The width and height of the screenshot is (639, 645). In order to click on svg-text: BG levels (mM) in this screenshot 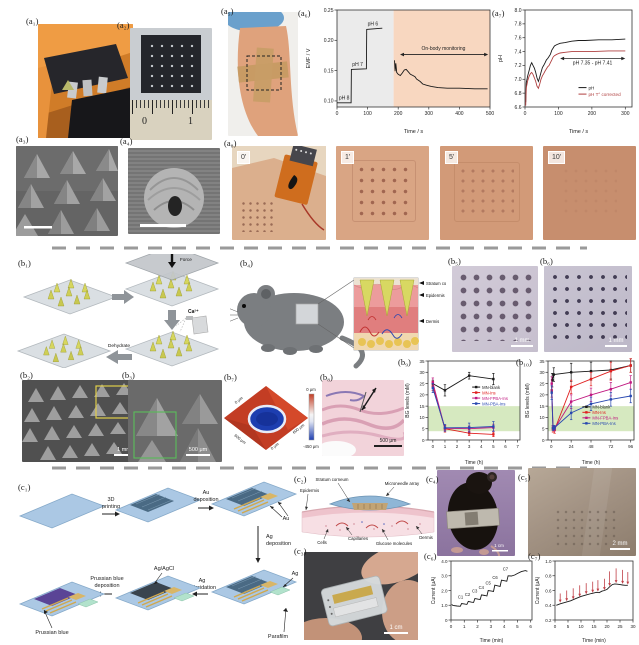, I will do `click(528, 400)`.